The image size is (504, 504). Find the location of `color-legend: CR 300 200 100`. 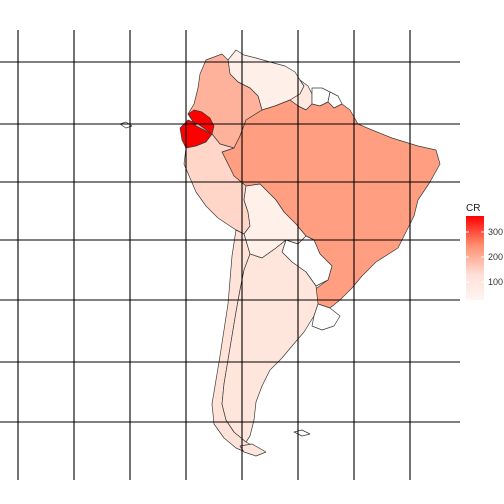

color-legend: CR 300 200 100 is located at coordinates (484, 251).